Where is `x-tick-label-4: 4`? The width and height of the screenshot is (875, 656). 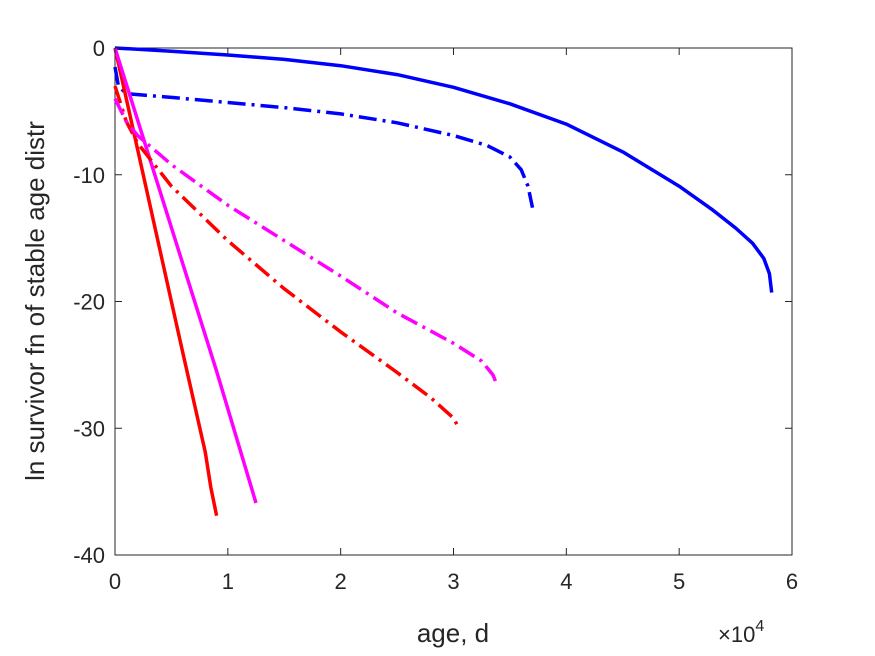
x-tick-label-4: 4 is located at coordinates (566, 581).